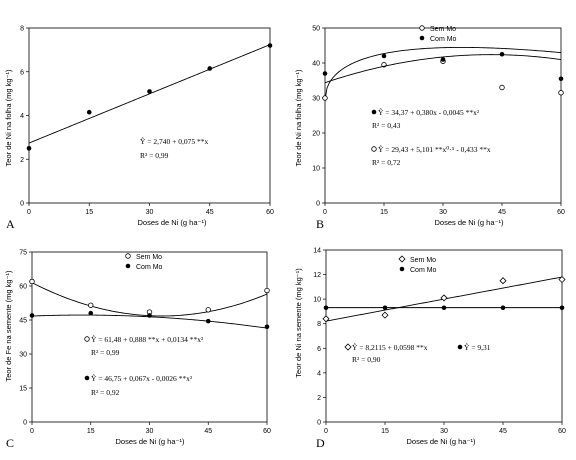 This screenshot has height=460, width=576. I want to click on panel-d-label: D, so click(320, 443).